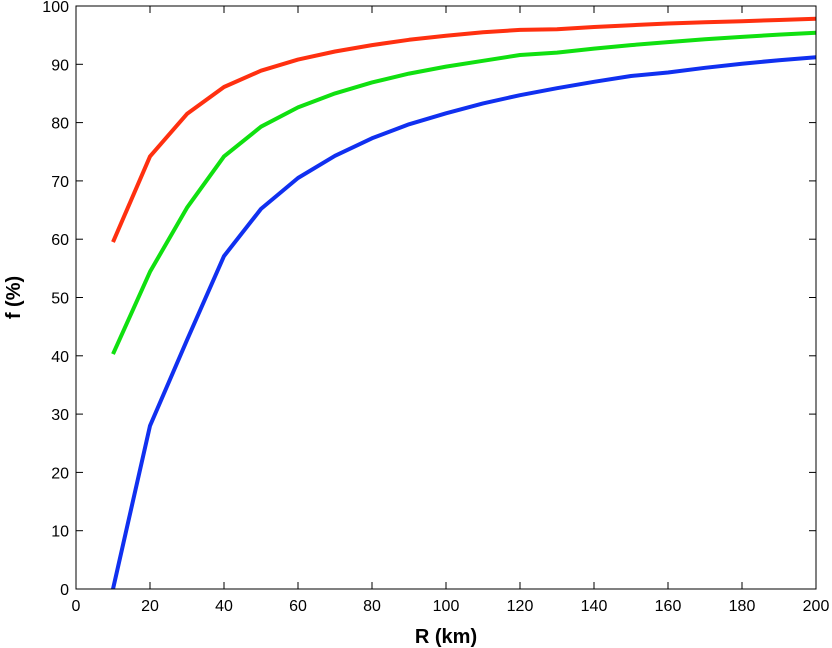  Describe the element at coordinates (372, 606) in the screenshot. I see `x-tick-label: 80` at that location.